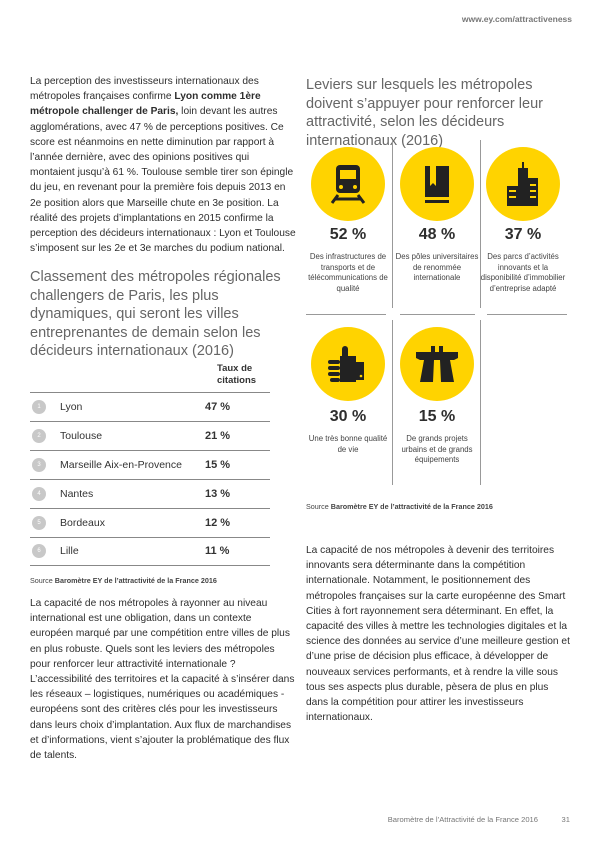  I want to click on lever-caption: Une très bonne qualité de vie, so click(348, 444).